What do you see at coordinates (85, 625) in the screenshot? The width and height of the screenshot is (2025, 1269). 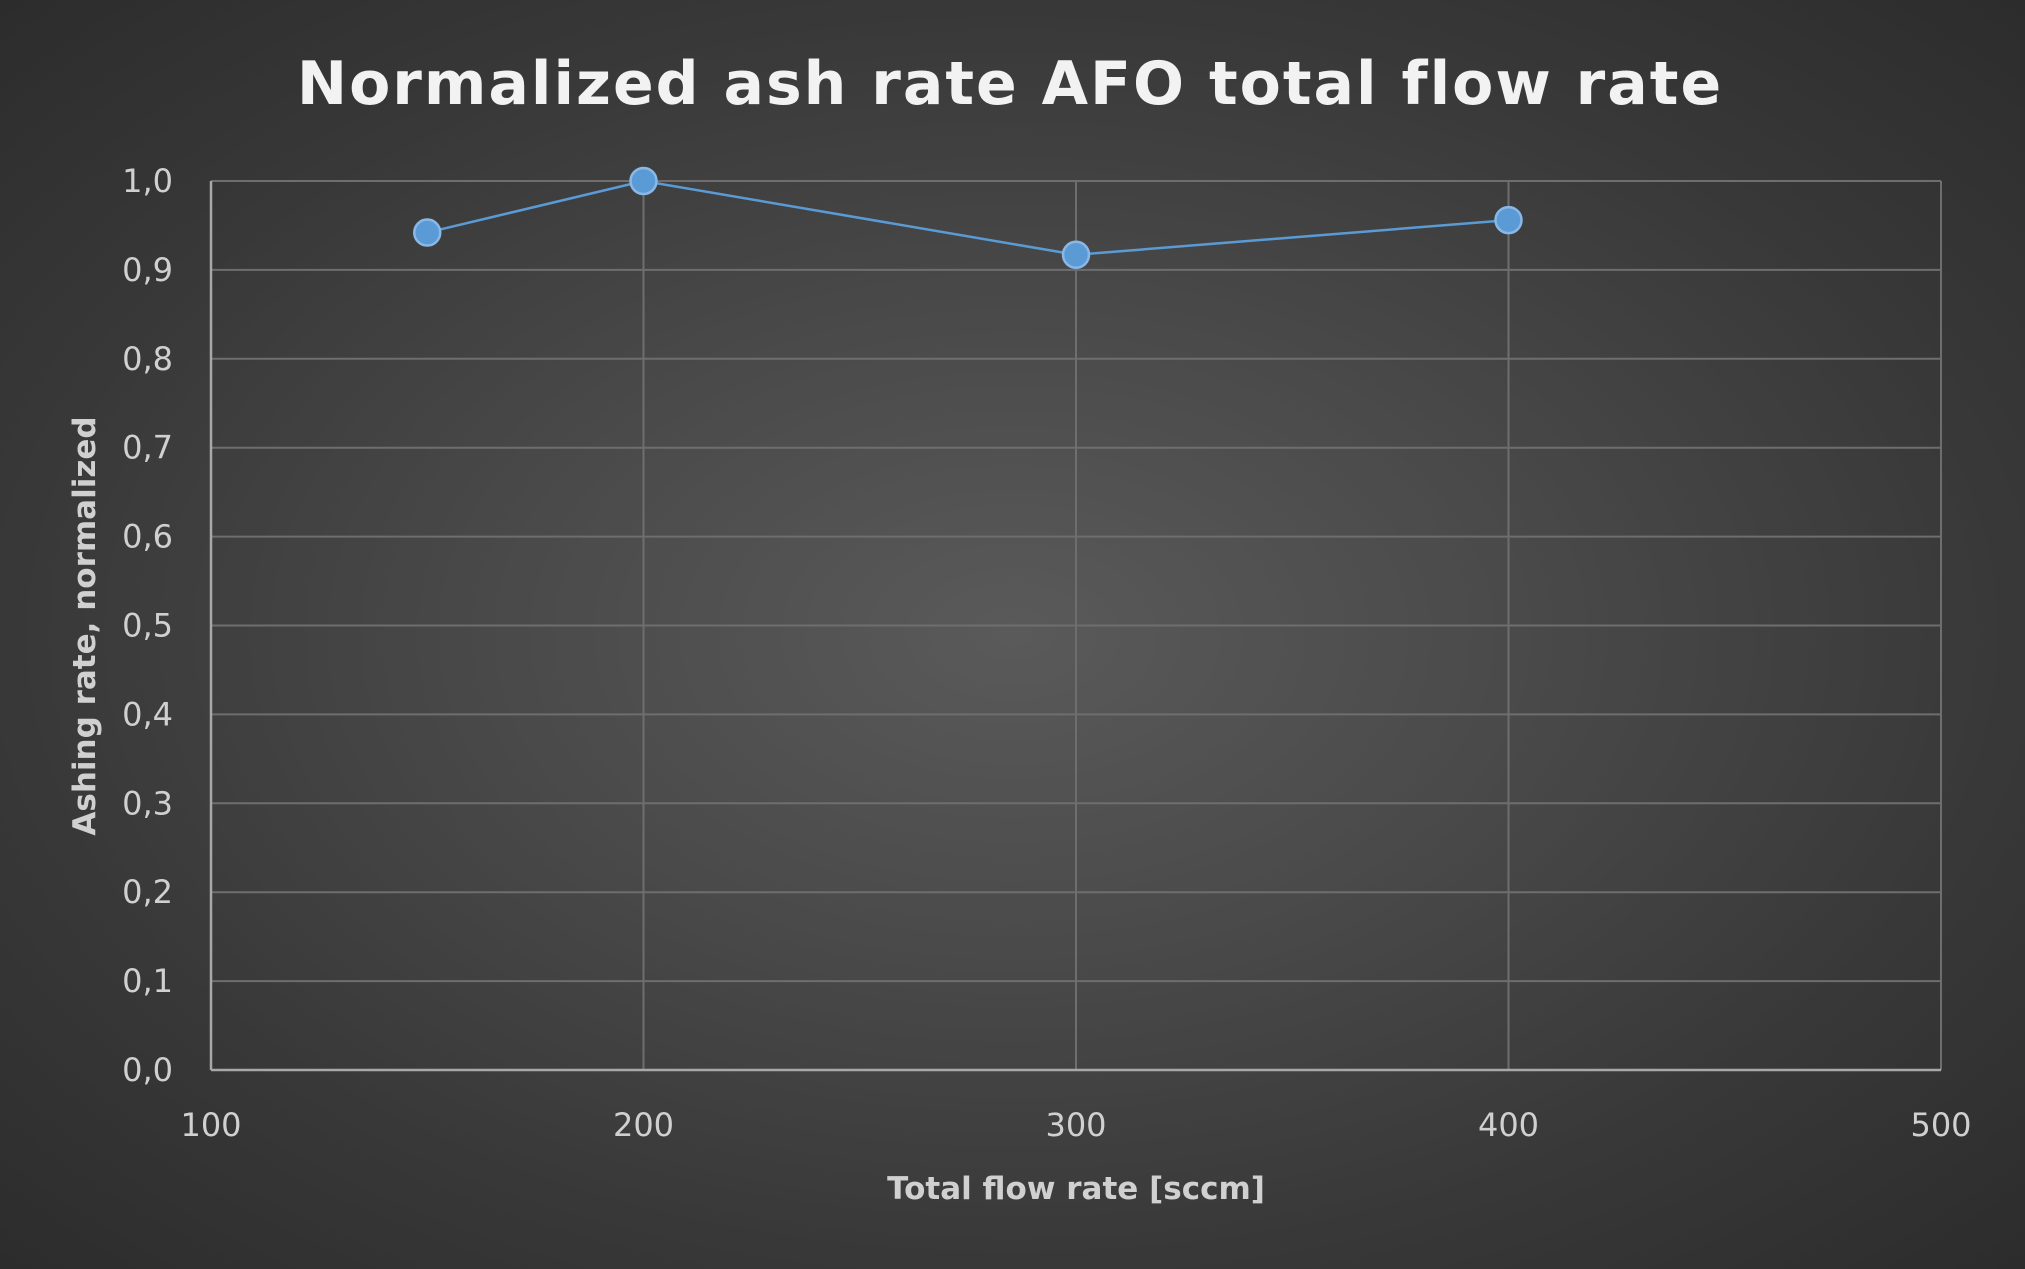 I see `y-axis-title: Ashing rate, normalized` at bounding box center [85, 625].